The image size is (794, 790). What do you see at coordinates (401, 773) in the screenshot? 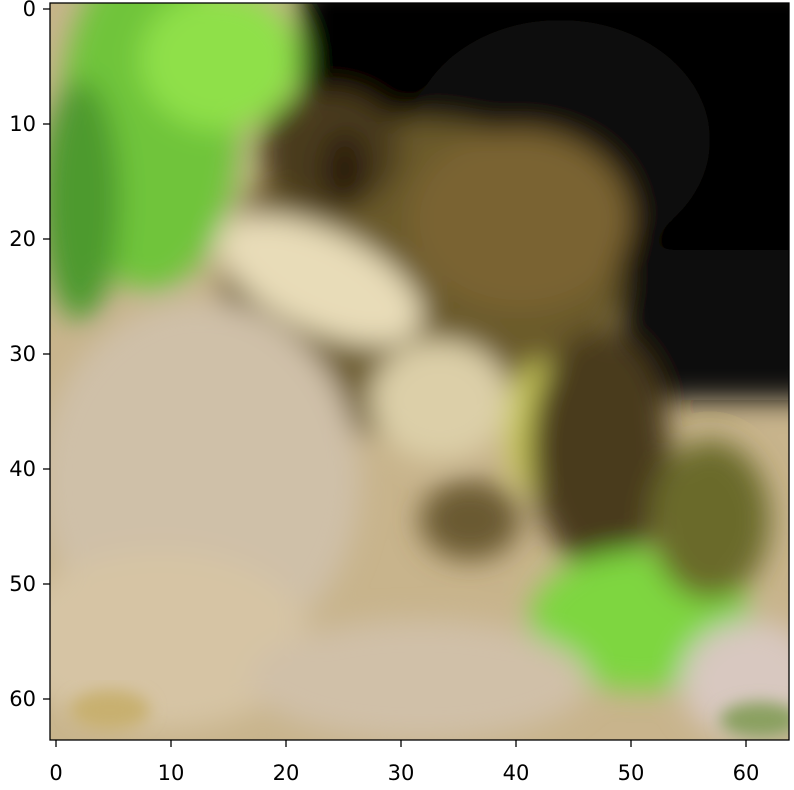
I see `x-tick-label: 30` at bounding box center [401, 773].